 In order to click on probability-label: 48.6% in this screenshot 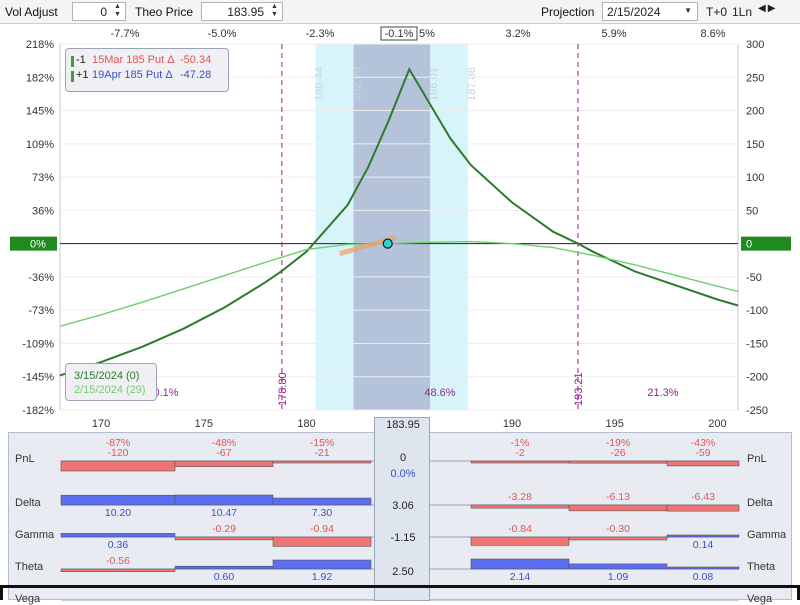, I will do `click(439, 393)`.